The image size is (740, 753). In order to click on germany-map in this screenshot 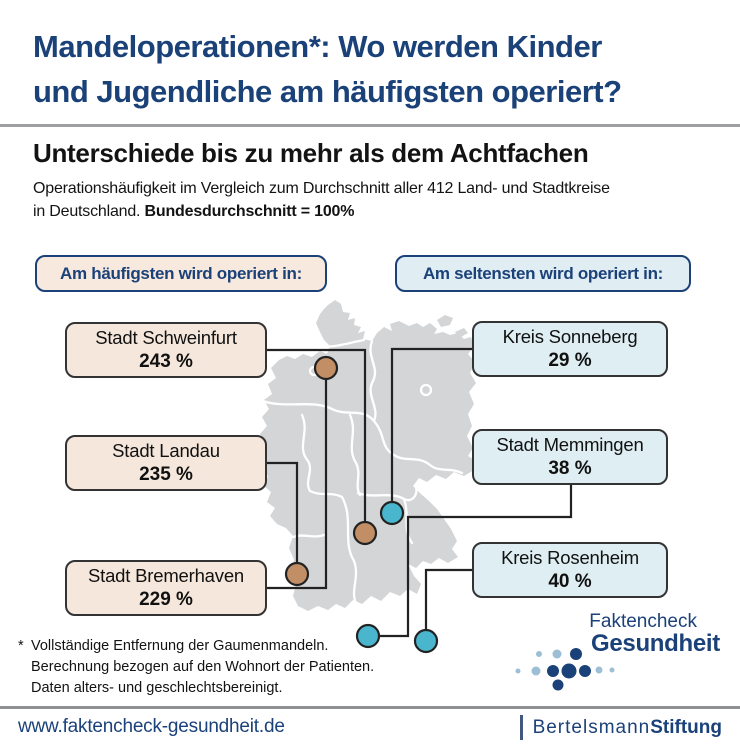, I will do `click(368, 455)`.